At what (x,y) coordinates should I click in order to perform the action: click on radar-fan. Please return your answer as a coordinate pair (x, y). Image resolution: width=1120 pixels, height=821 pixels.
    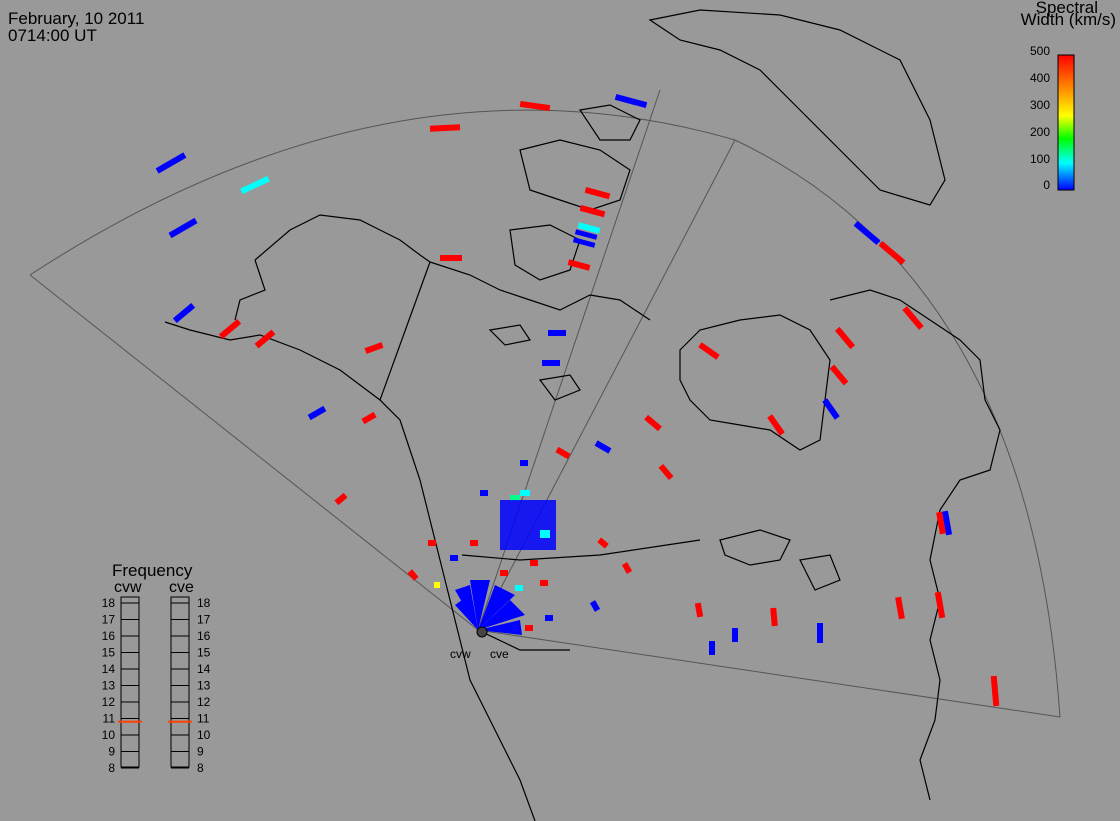
    Looking at the image, I should click on (490, 607).